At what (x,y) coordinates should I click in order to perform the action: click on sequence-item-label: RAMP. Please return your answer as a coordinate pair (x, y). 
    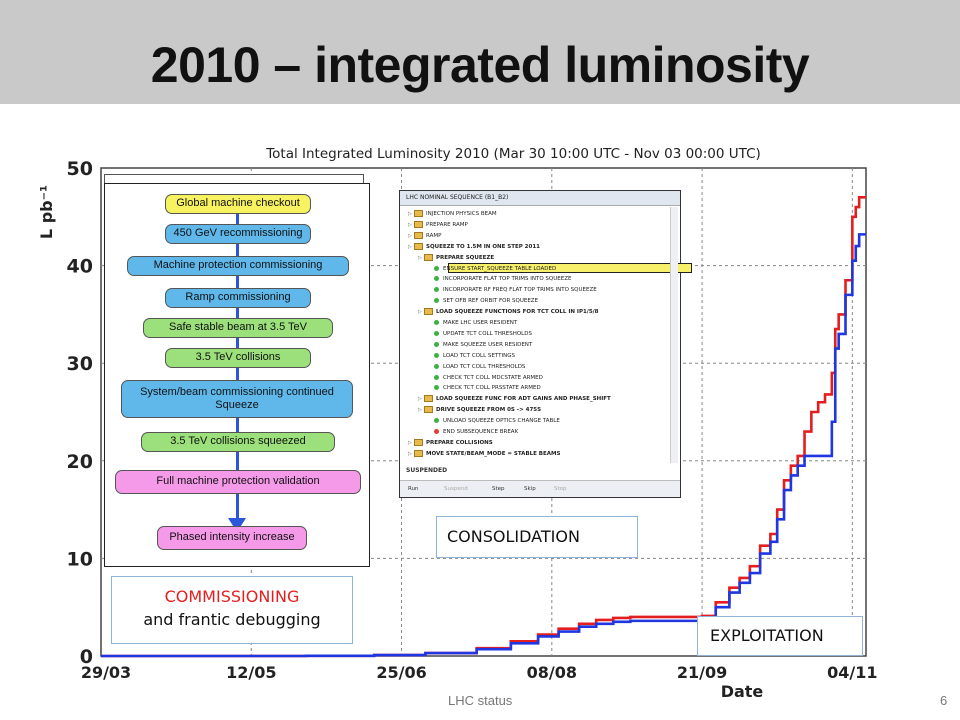
    Looking at the image, I should click on (434, 235).